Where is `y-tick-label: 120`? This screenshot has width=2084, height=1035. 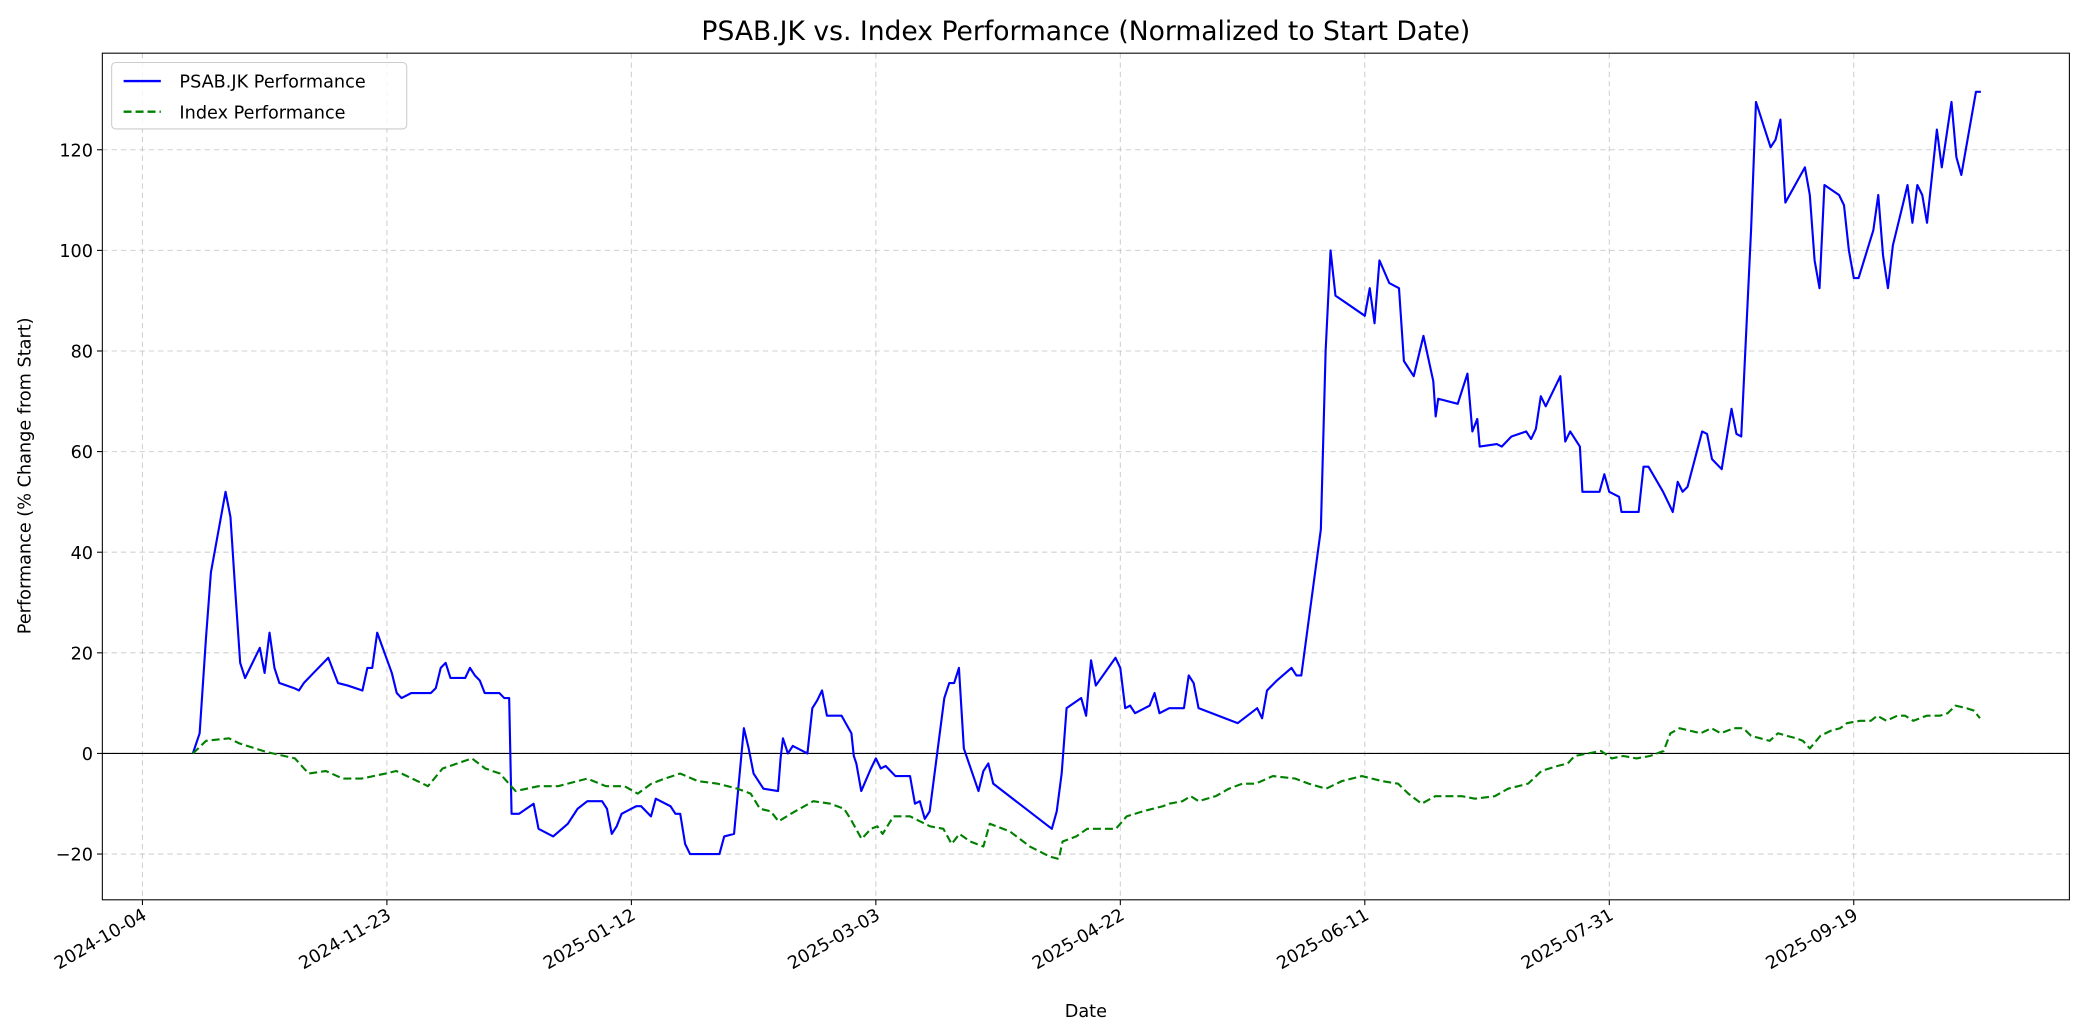 y-tick-label: 120 is located at coordinates (76, 151).